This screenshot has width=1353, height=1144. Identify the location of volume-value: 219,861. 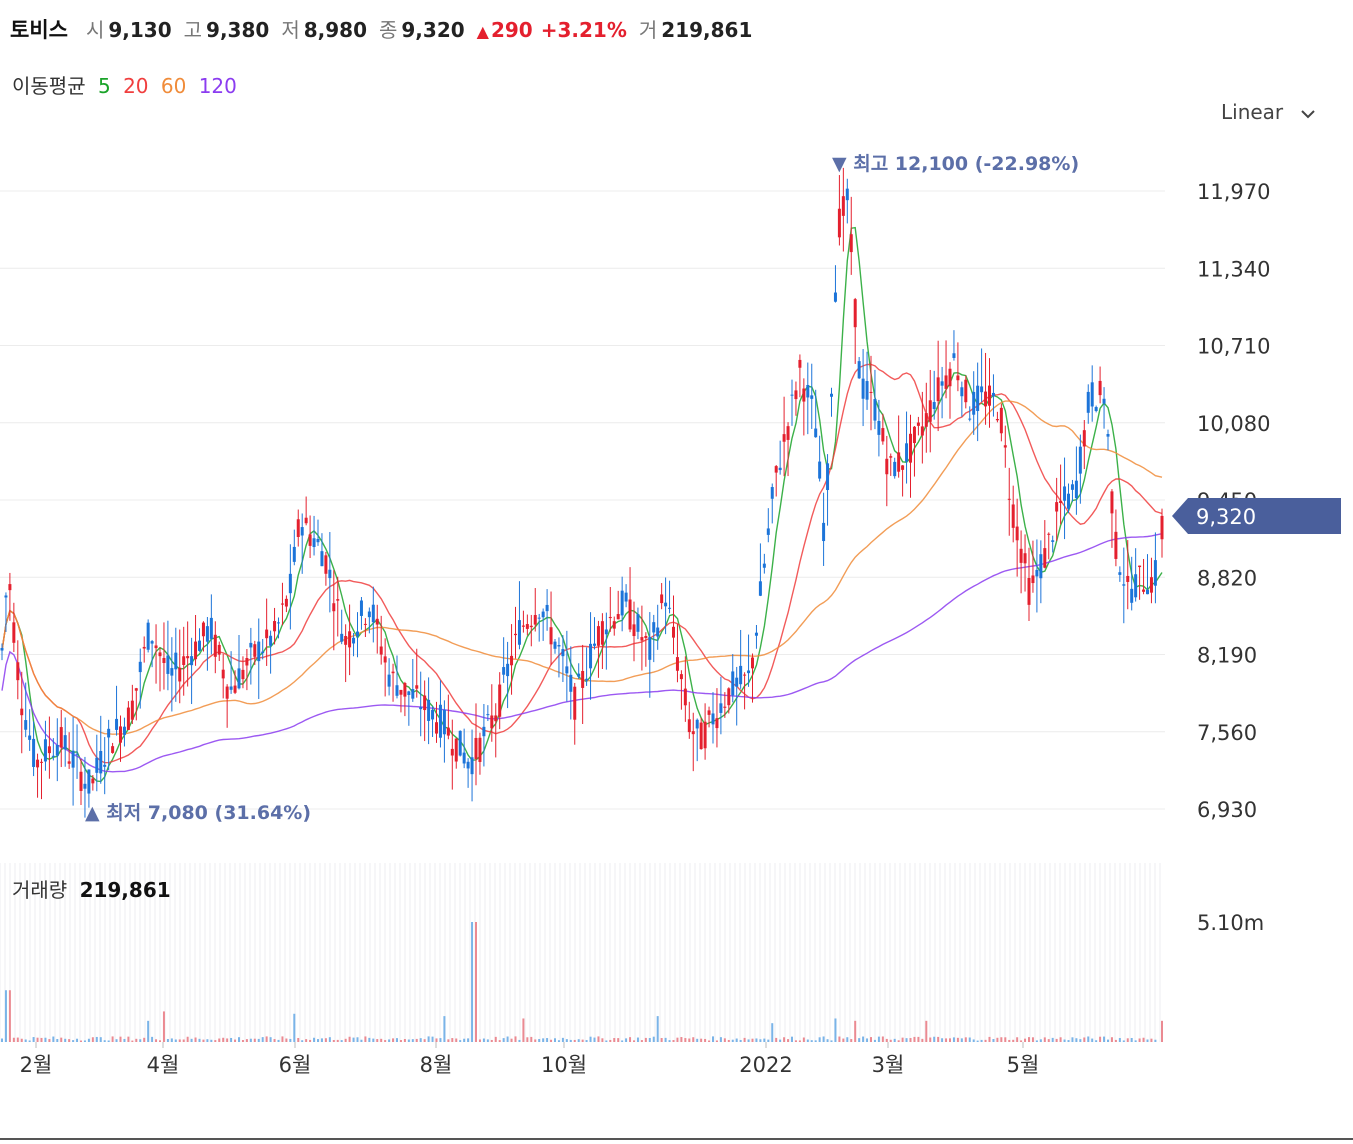
(707, 30).